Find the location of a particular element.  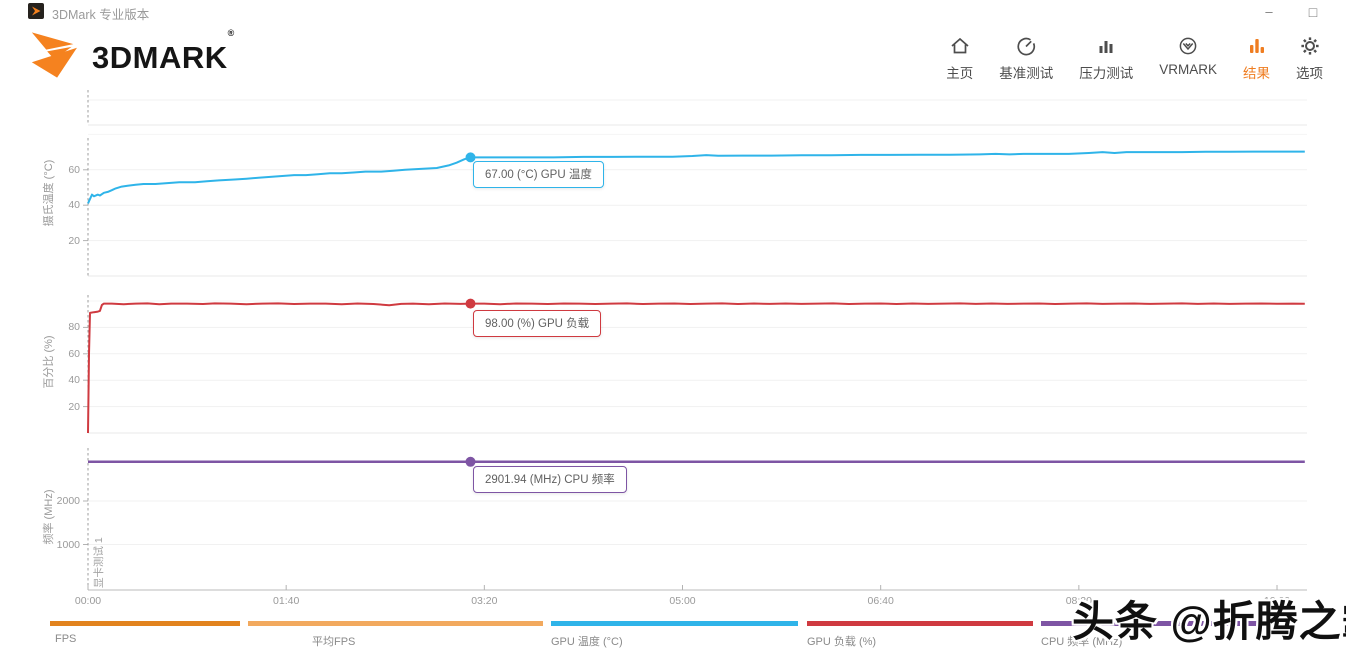

x-tick-label: 06:40 is located at coordinates (880, 601).